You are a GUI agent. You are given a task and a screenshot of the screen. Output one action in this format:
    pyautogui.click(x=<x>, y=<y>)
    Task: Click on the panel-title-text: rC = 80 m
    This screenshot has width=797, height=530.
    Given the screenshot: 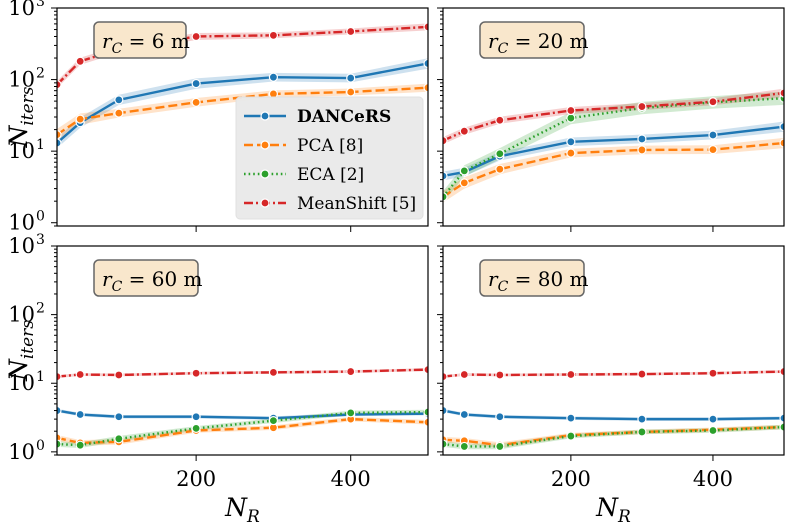 What is the action you would take?
    pyautogui.click(x=538, y=281)
    